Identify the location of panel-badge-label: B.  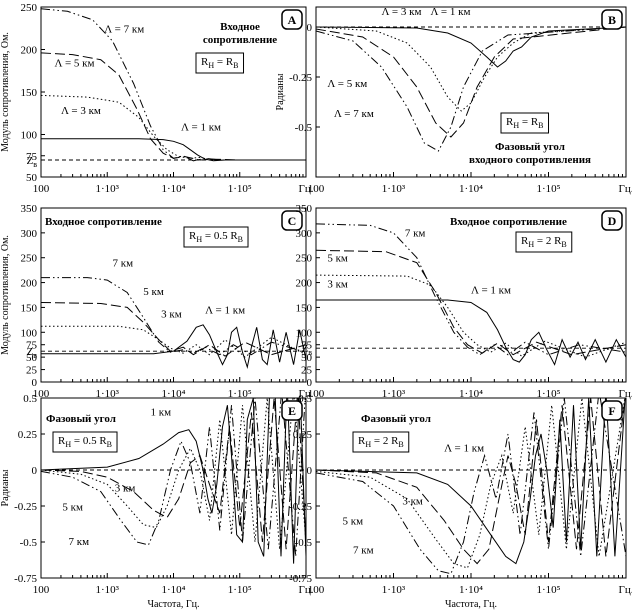
(612, 20).